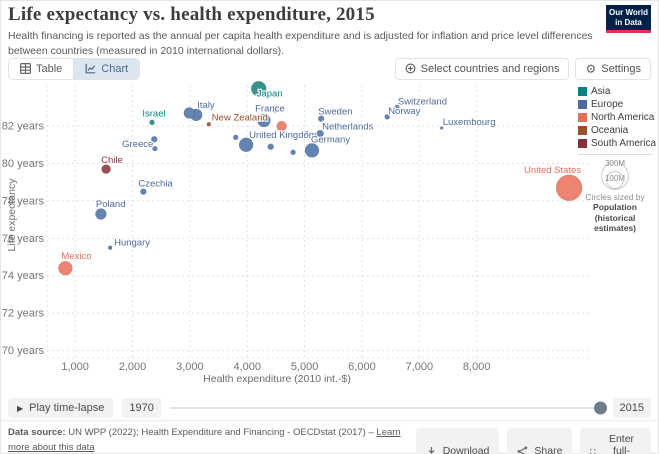 The height and width of the screenshot is (454, 659). What do you see at coordinates (441, 128) in the screenshot?
I see `data-point-luxembourg` at bounding box center [441, 128].